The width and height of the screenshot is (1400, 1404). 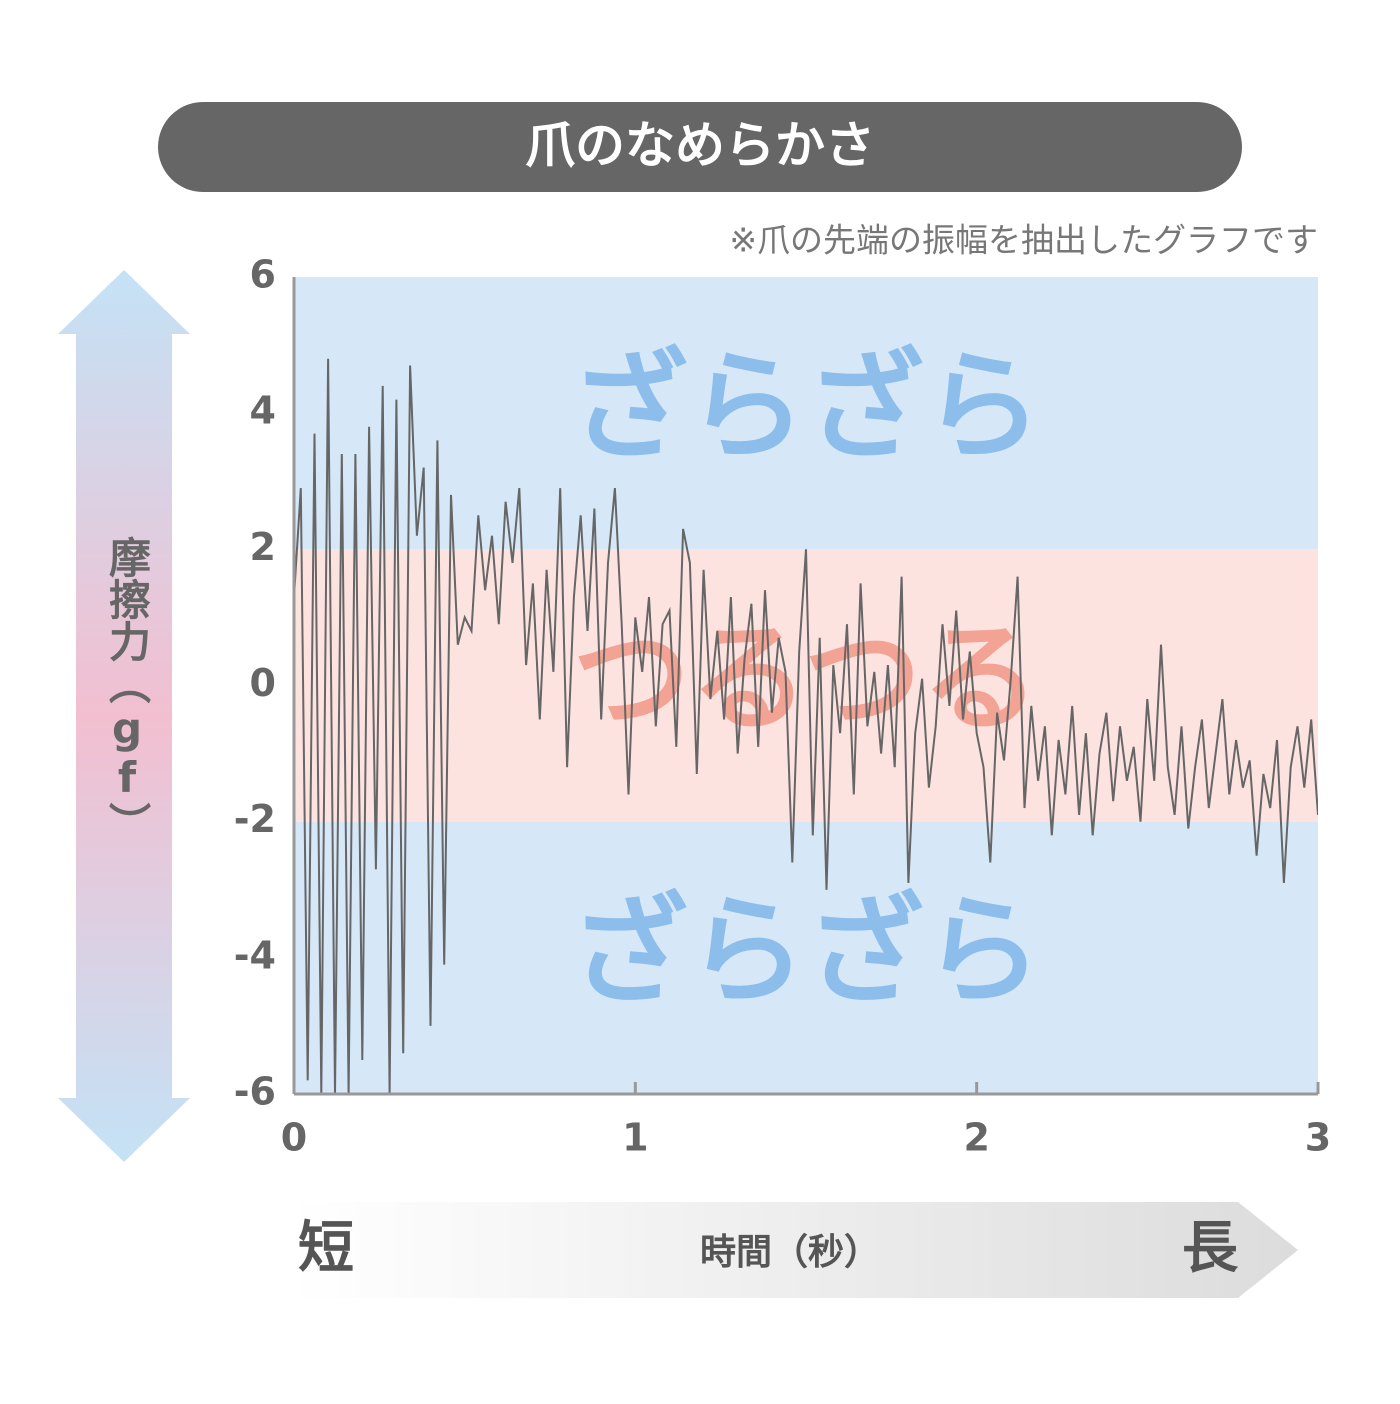 I want to click on y-tick-label: -2, so click(x=255, y=819).